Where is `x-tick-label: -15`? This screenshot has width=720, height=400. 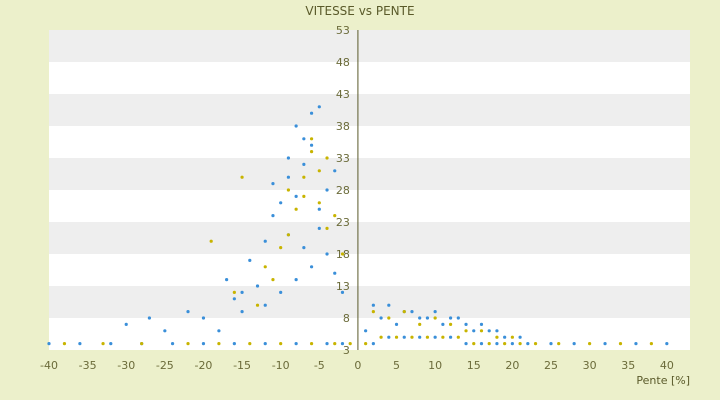
x-tick-label: -15 is located at coordinates (242, 365).